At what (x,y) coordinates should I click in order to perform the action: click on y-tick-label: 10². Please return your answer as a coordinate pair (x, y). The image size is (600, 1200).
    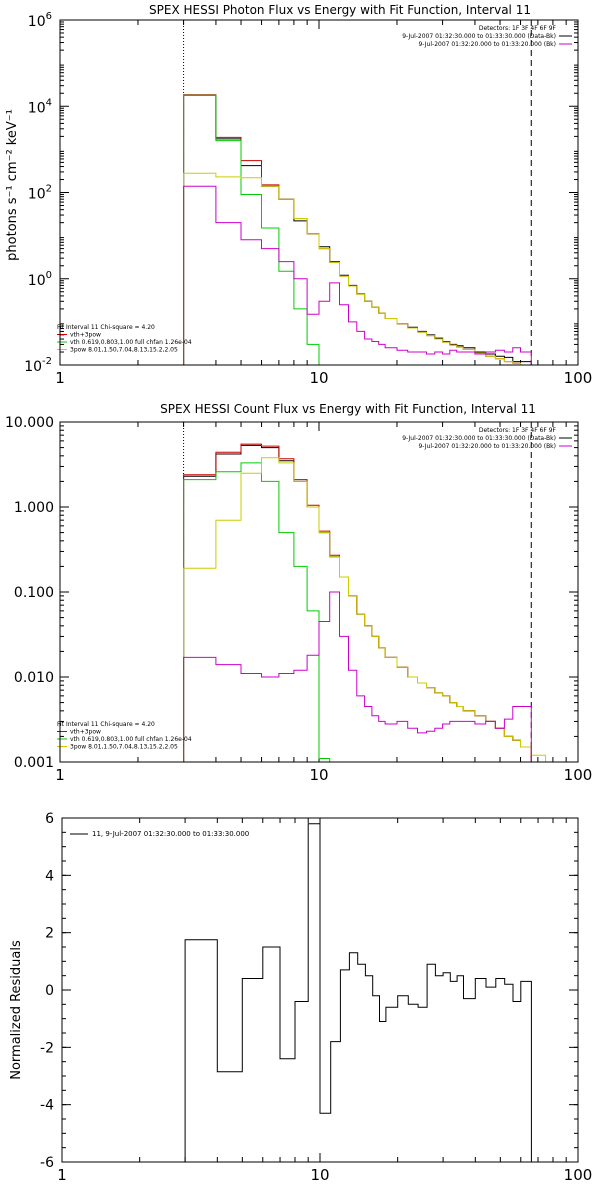
    Looking at the image, I should click on (40, 193).